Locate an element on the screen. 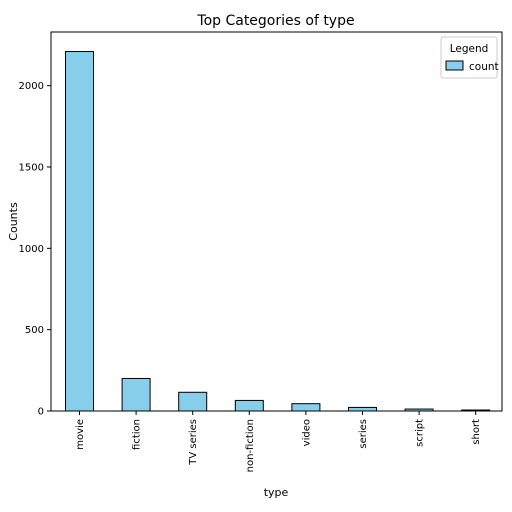 This screenshot has width=512, height=512. x-tick-label: short is located at coordinates (476, 432).